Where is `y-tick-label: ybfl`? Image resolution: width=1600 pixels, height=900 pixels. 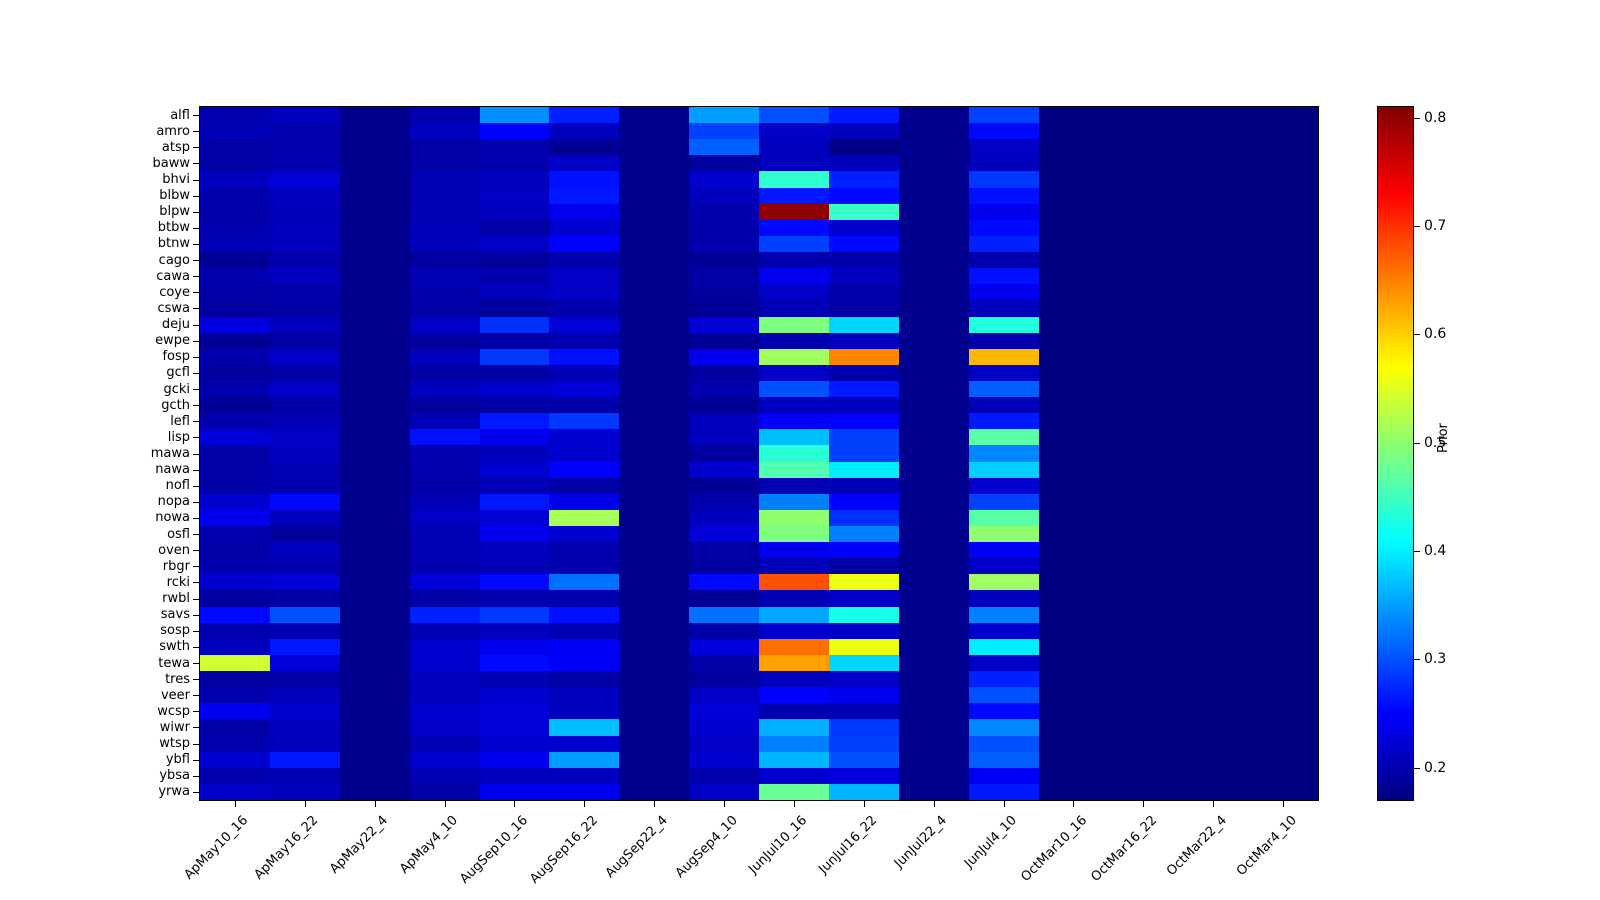
y-tick-label: ybfl is located at coordinates (177, 760).